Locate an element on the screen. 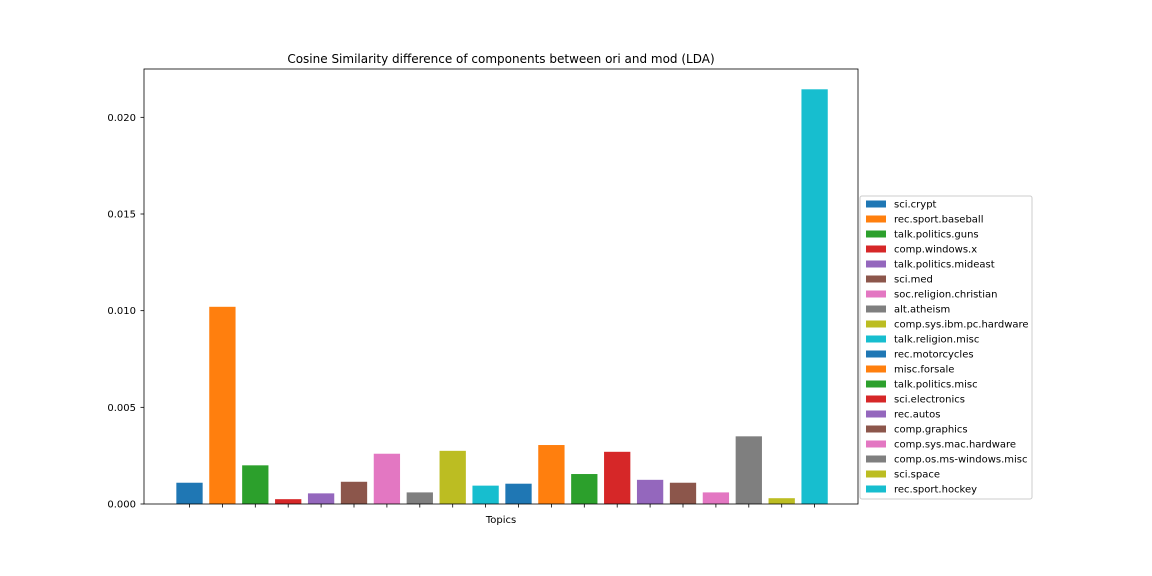 The height and width of the screenshot is (576, 1152). bar-sci-med is located at coordinates (354, 492).